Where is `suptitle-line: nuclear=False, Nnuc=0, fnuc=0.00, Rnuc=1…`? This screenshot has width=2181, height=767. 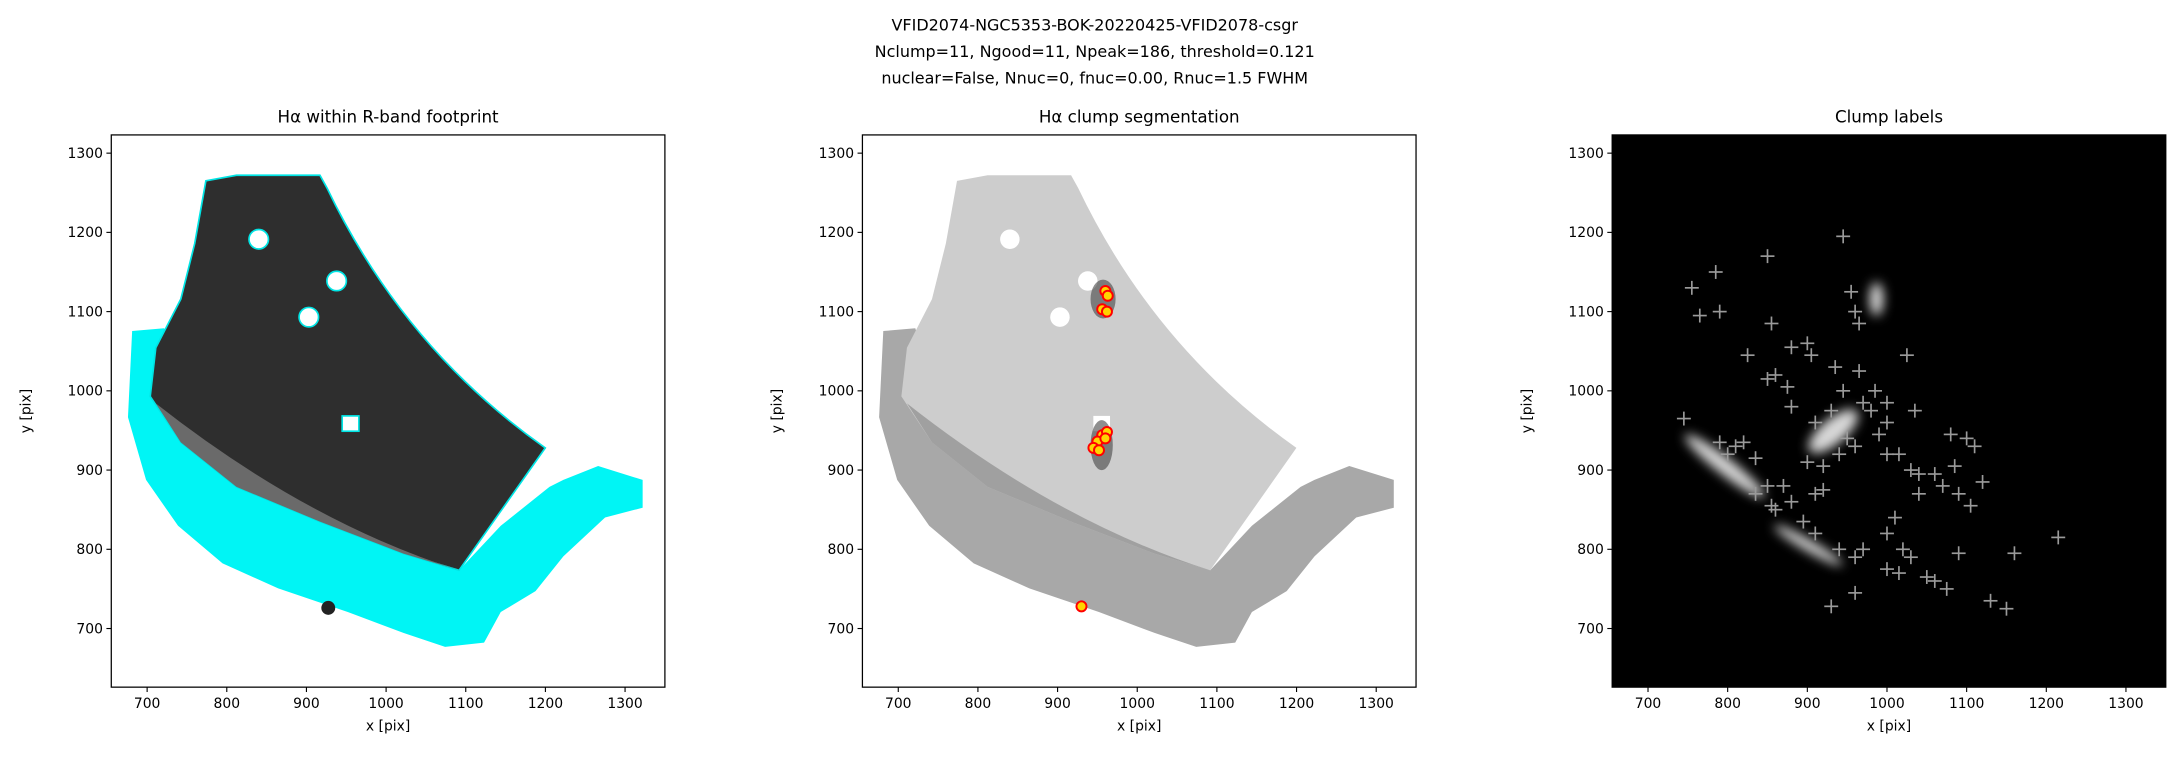
suptitle-line: nuclear=False, Nnuc=0, fnuc=0.00, Rnuc=1… is located at coordinates (1094, 77).